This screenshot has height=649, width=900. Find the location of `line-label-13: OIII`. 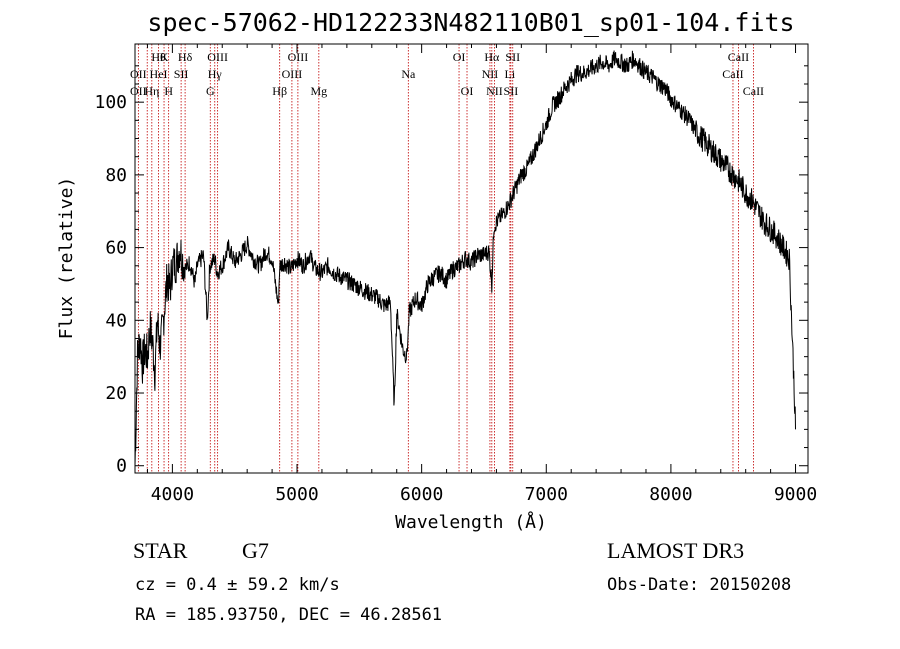

line-label-13: OIII is located at coordinates (292, 74).